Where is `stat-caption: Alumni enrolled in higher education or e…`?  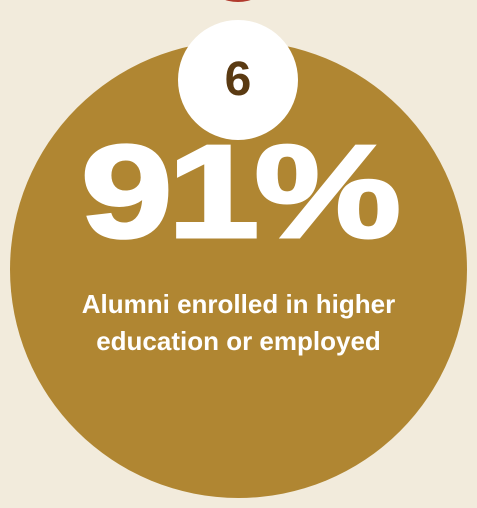
stat-caption: Alumni enrolled in higher education or e… is located at coordinates (238, 322).